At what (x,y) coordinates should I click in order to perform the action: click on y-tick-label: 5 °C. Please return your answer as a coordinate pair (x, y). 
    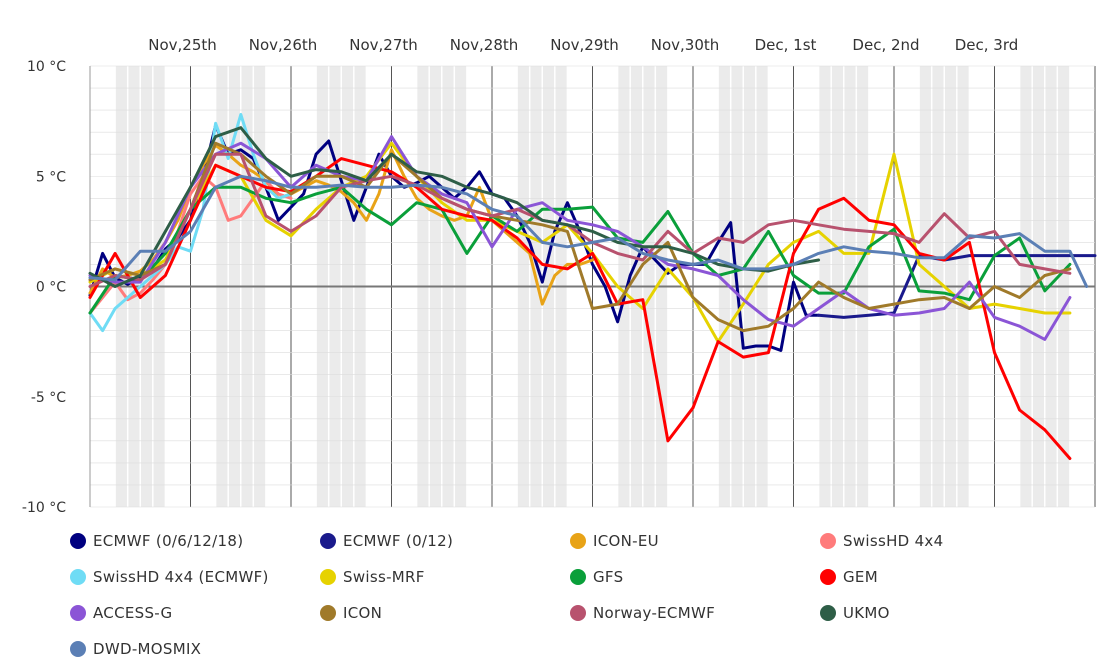
    Looking at the image, I should click on (51, 177).